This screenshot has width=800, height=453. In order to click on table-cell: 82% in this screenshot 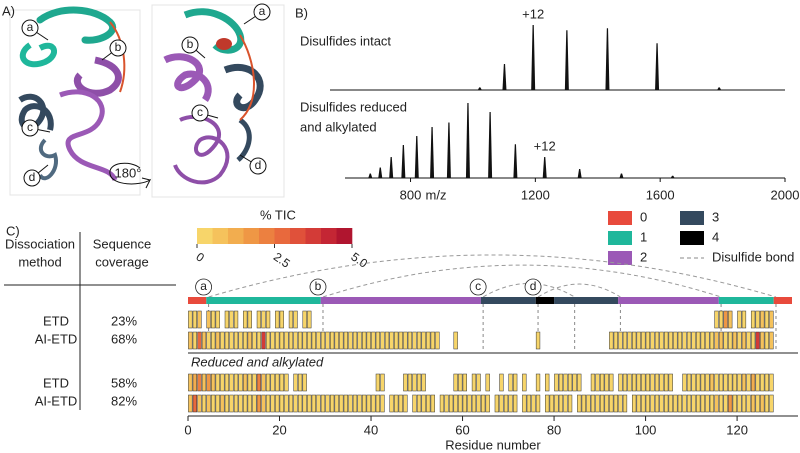, I will do `click(124, 400)`.